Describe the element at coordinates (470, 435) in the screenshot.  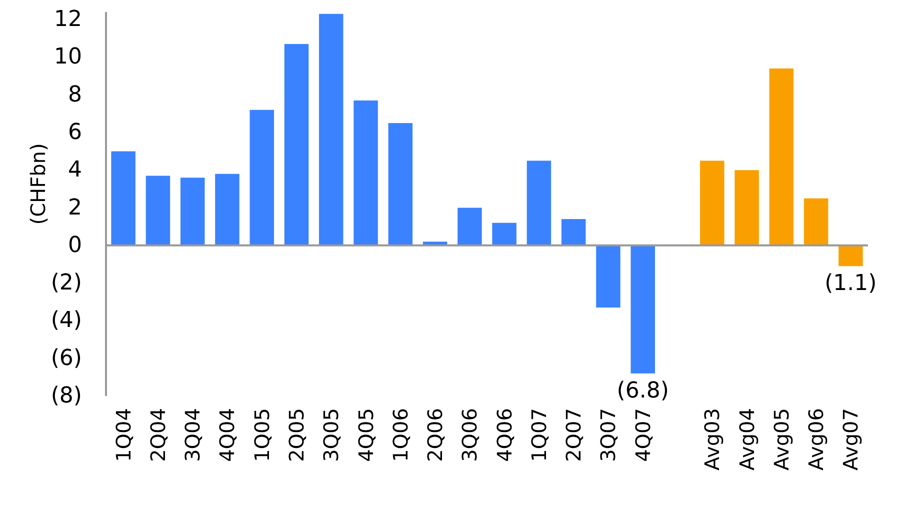
I see `x-tick-label: 3Q06` at that location.